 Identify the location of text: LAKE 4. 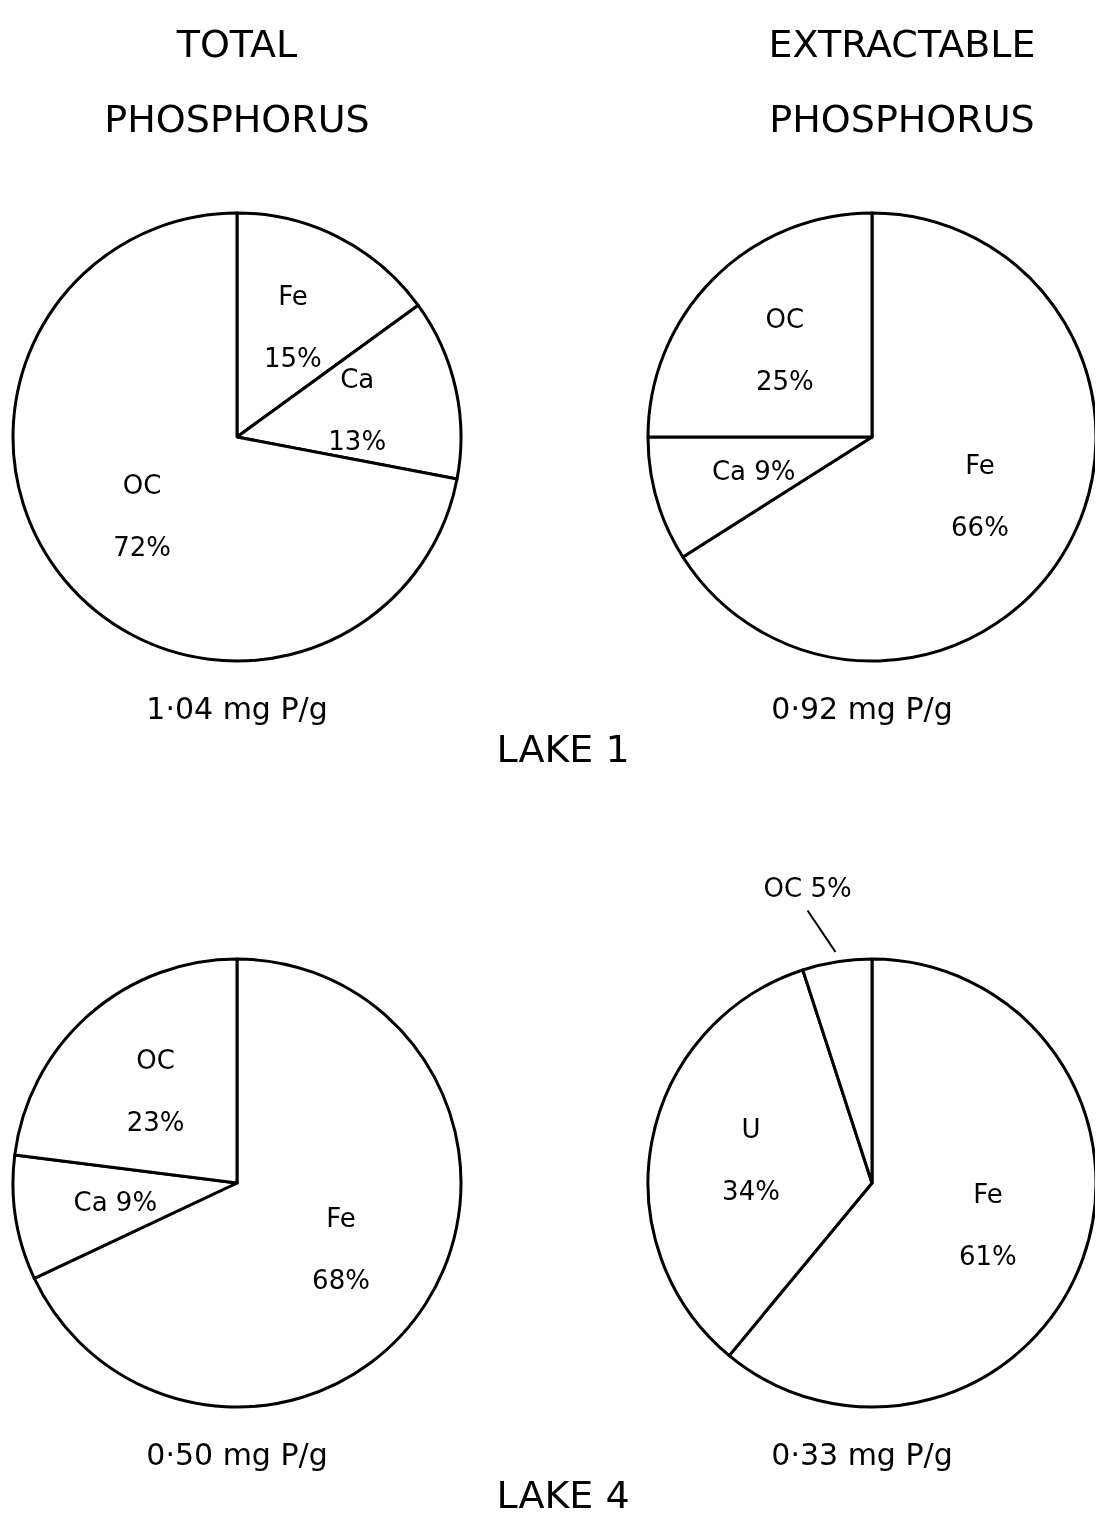
(563, 1495).